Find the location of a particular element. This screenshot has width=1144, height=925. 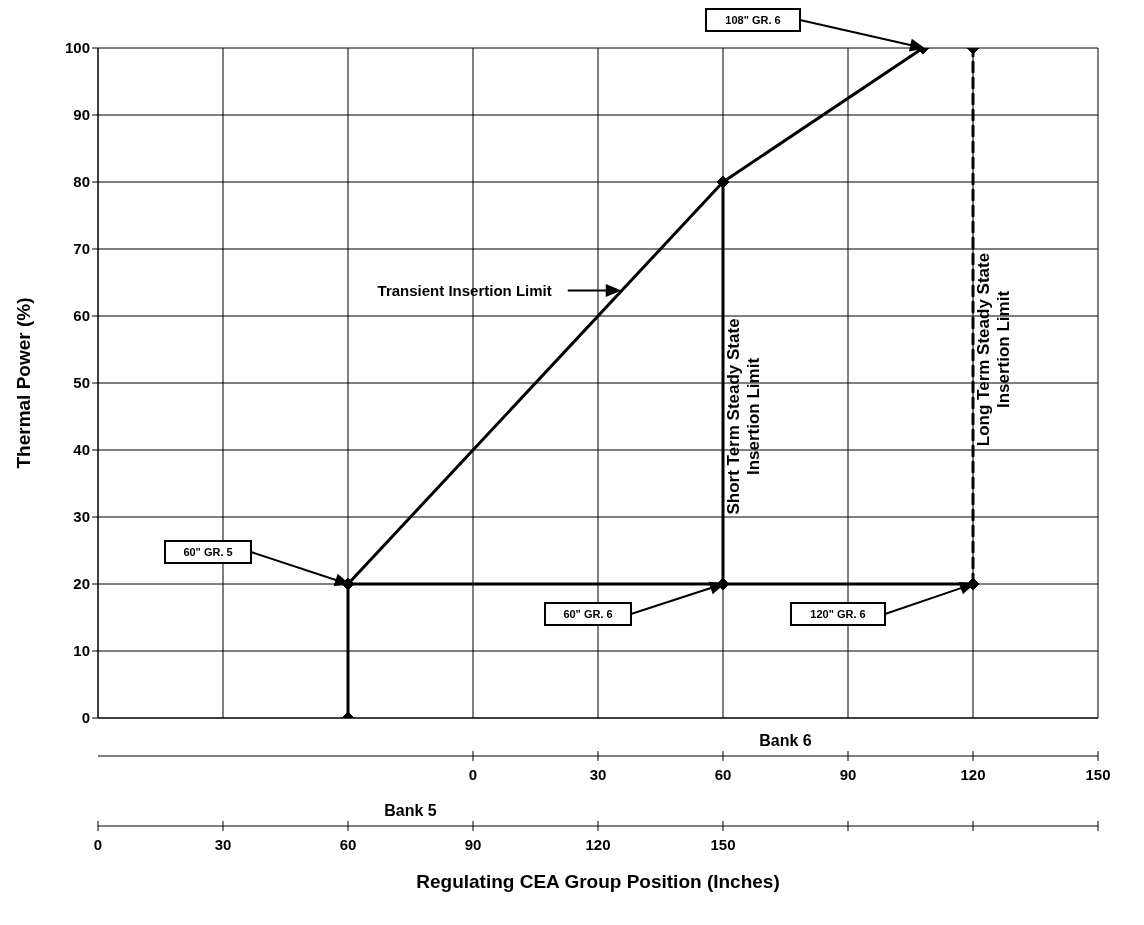

text: 108" GR. 6 is located at coordinates (753, 20).